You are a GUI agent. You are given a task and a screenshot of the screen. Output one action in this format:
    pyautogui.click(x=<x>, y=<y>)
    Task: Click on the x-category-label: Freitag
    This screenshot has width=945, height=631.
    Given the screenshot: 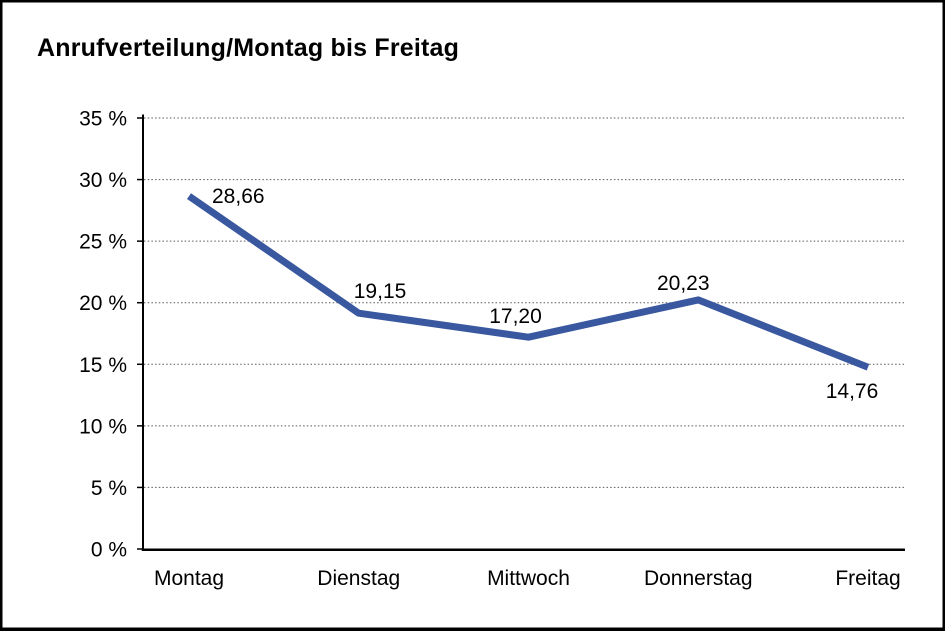 What is the action you would take?
    pyautogui.click(x=867, y=578)
    